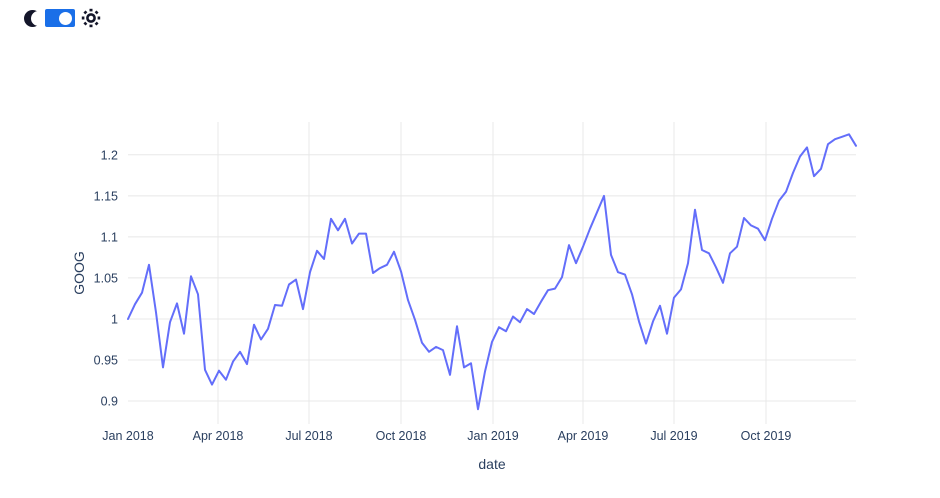  Describe the element at coordinates (106, 278) in the screenshot. I see `y-tick-label: 1.05` at that location.